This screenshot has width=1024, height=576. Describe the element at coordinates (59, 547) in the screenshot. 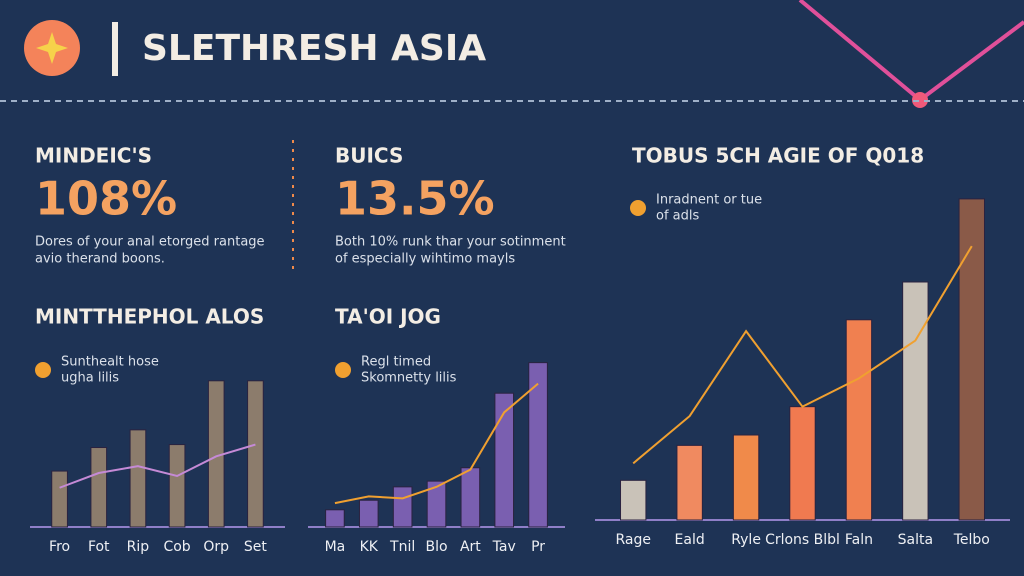

I see `x-tick-label: Fro` at that location.